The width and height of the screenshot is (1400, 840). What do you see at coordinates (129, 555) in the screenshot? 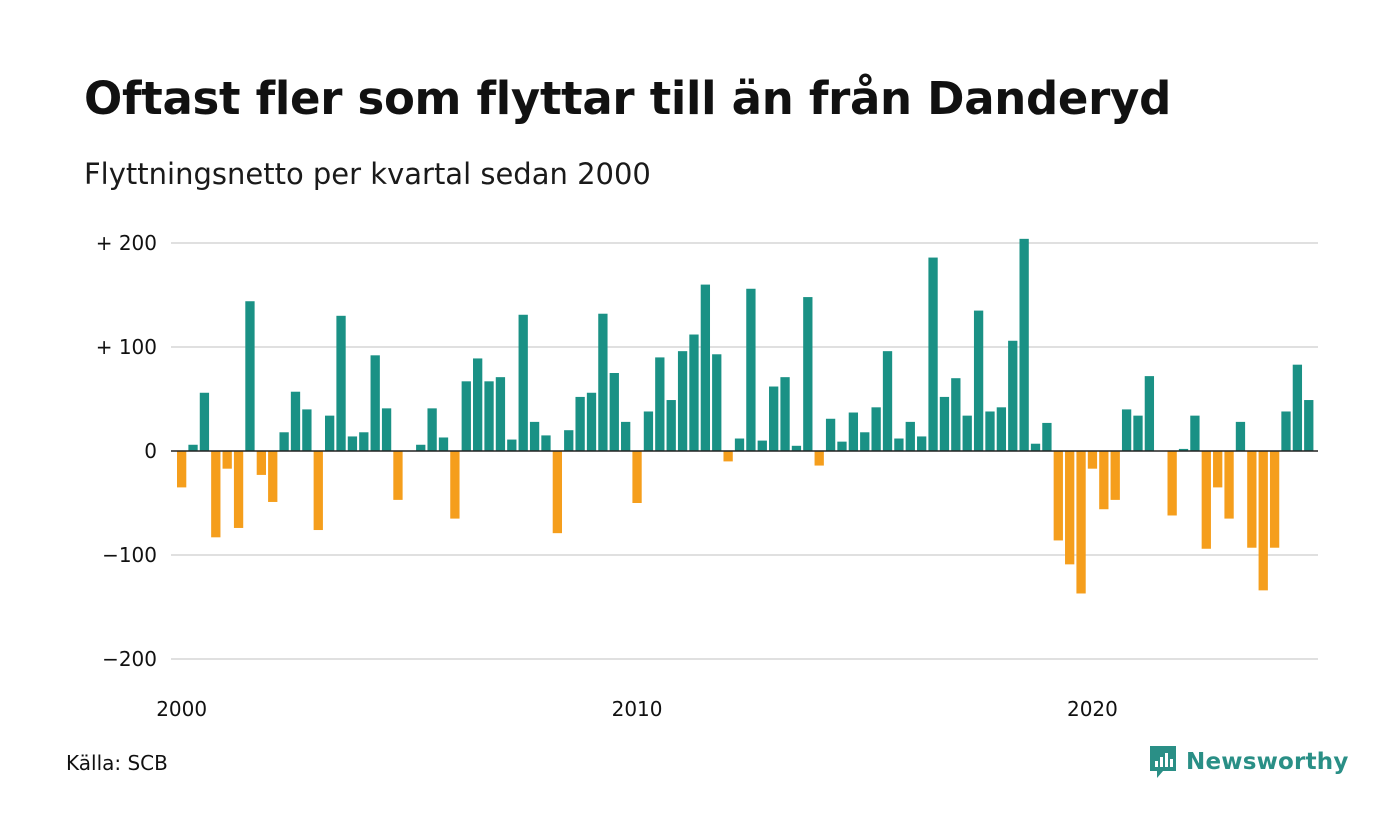
I see `y-tick-label: −100` at bounding box center [129, 555].